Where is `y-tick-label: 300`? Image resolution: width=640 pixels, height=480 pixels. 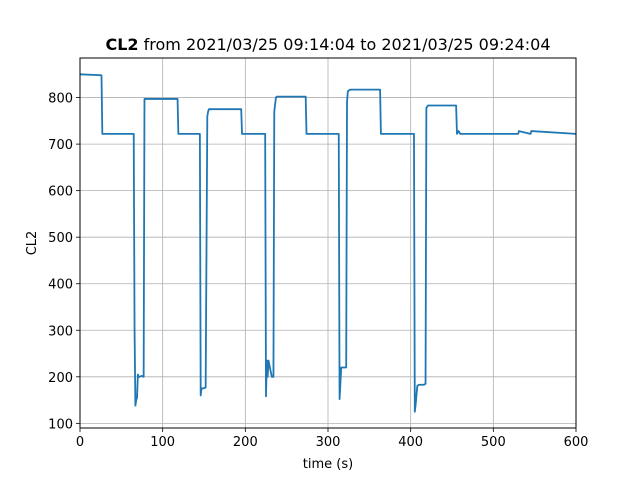
y-tick-label: 300 is located at coordinates (60, 331).